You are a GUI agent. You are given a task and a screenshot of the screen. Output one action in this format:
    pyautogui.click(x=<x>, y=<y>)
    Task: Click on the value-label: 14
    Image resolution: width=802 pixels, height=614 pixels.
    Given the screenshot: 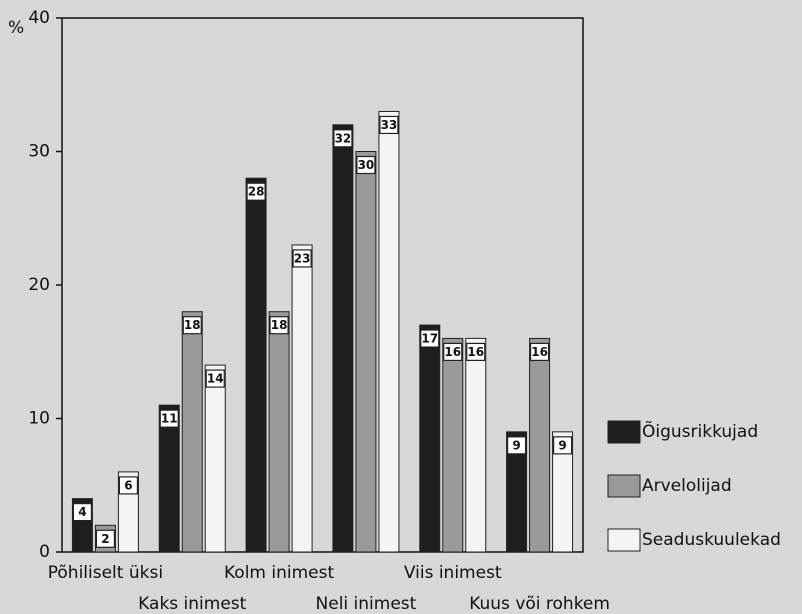 What is the action you would take?
    pyautogui.click(x=215, y=379)
    